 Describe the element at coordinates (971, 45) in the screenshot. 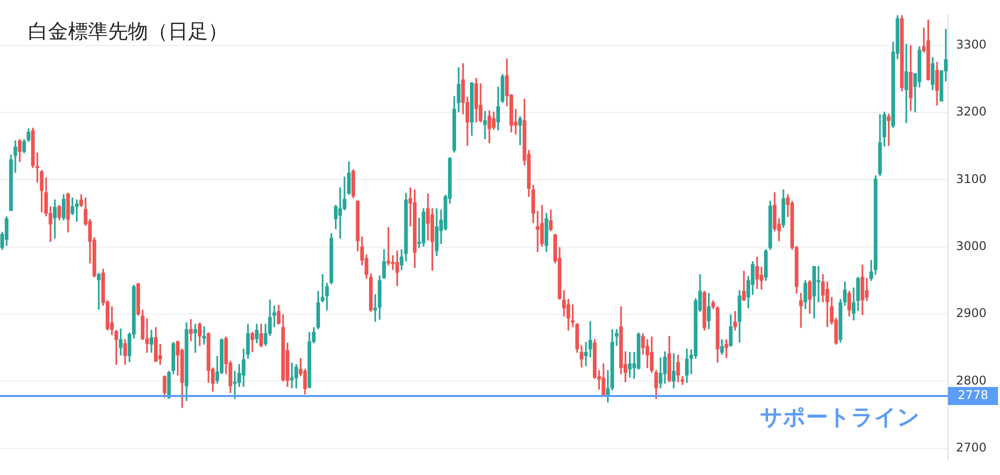

I see `y-tick-label: 3300` at that location.